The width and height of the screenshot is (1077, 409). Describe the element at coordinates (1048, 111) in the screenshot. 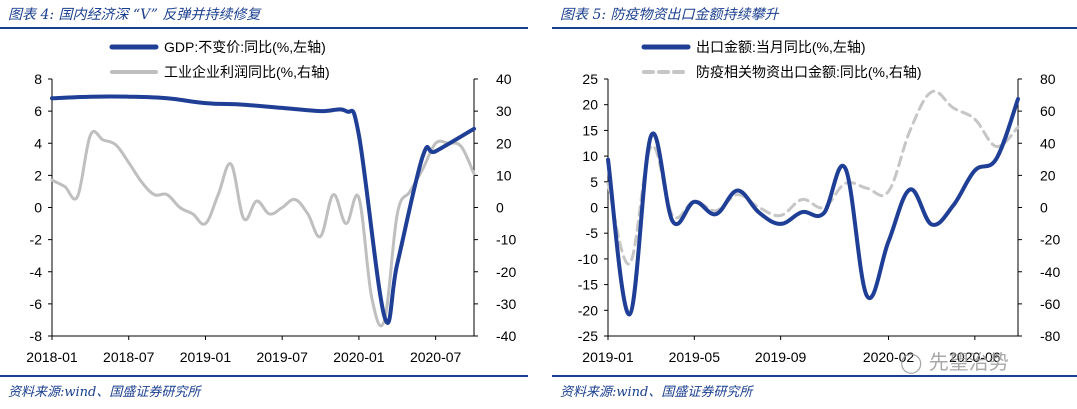

I see `right-tick-label: 60` at that location.